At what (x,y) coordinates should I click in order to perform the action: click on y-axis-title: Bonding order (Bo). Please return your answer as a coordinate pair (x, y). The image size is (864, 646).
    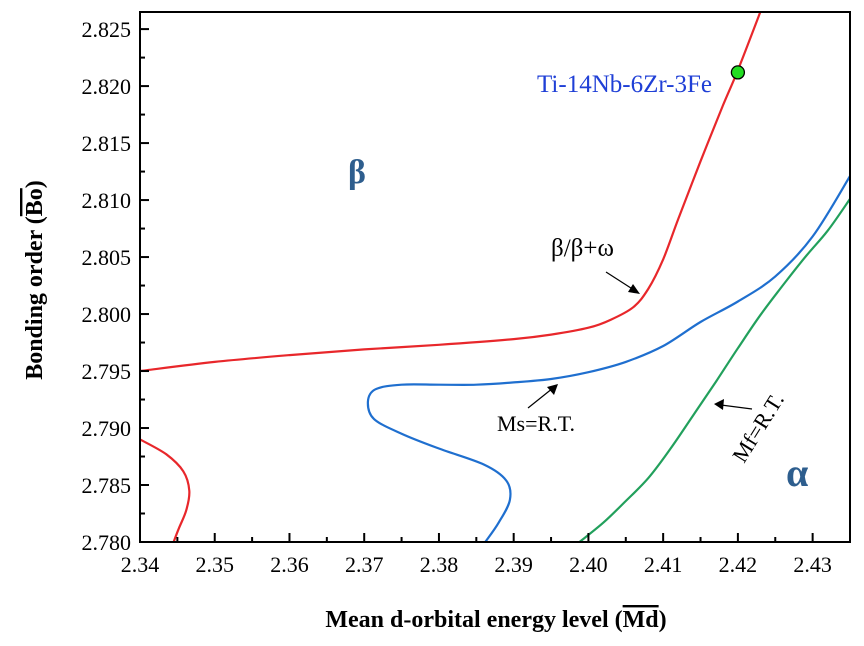
    Looking at the image, I should click on (35, 280).